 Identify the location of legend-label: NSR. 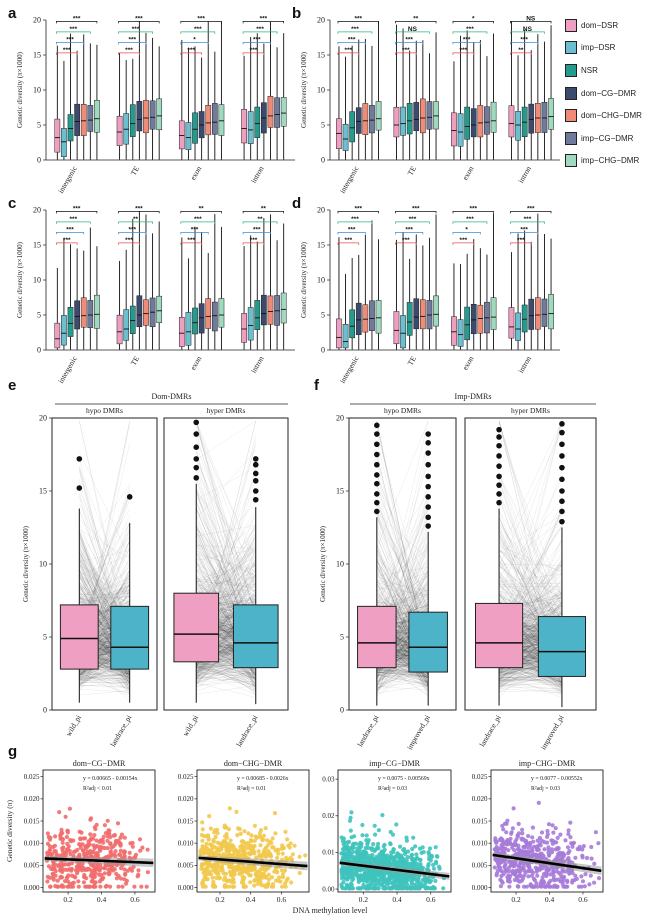
(589, 70).